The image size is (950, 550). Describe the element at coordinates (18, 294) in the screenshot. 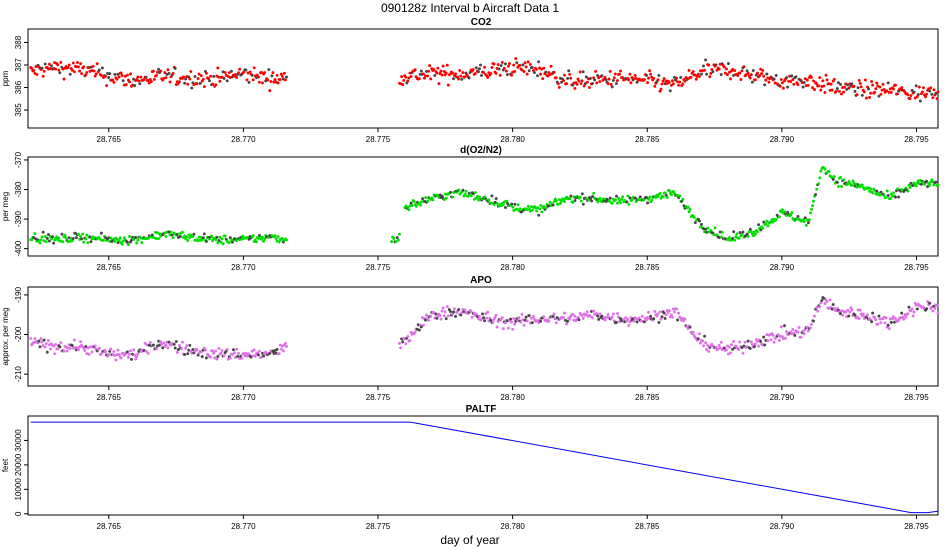

I see `y-tick-label: -190` at that location.